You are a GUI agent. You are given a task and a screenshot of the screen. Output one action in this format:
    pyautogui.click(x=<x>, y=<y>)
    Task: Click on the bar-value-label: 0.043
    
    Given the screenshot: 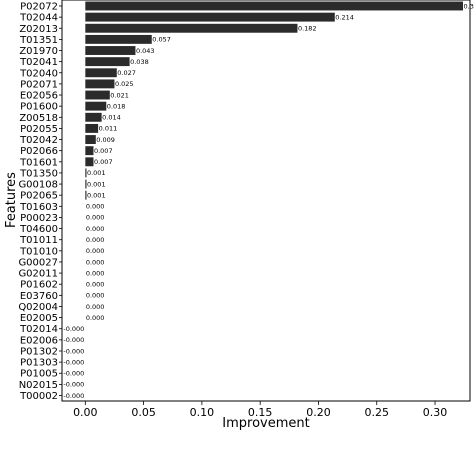 What is the action you would take?
    pyautogui.click(x=145, y=51)
    